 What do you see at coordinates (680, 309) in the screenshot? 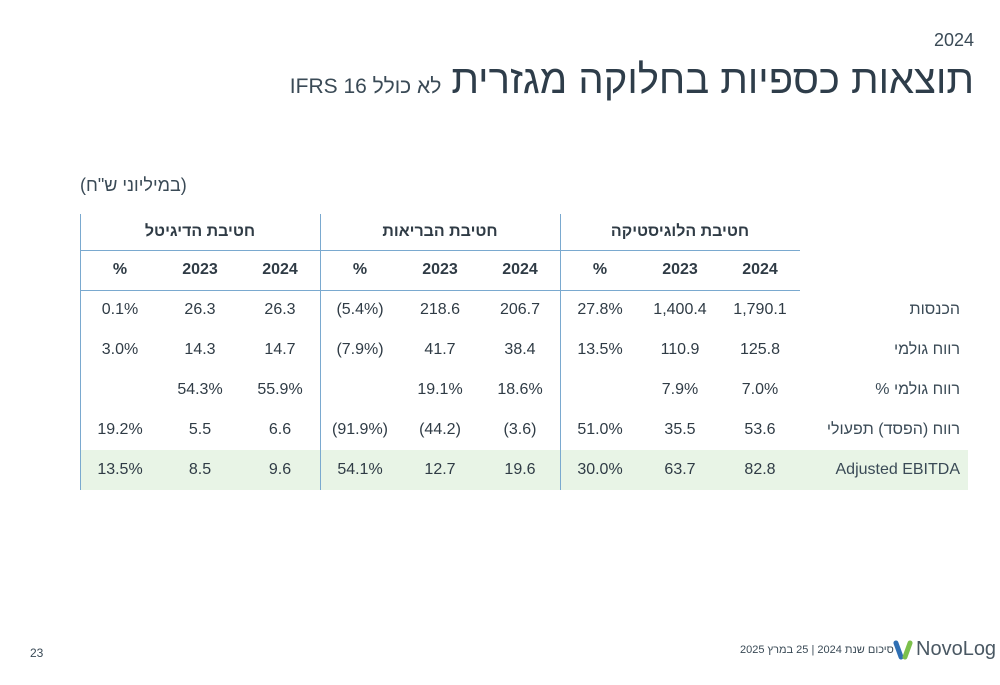
I see `table-cell: 1,400.4` at bounding box center [680, 309].